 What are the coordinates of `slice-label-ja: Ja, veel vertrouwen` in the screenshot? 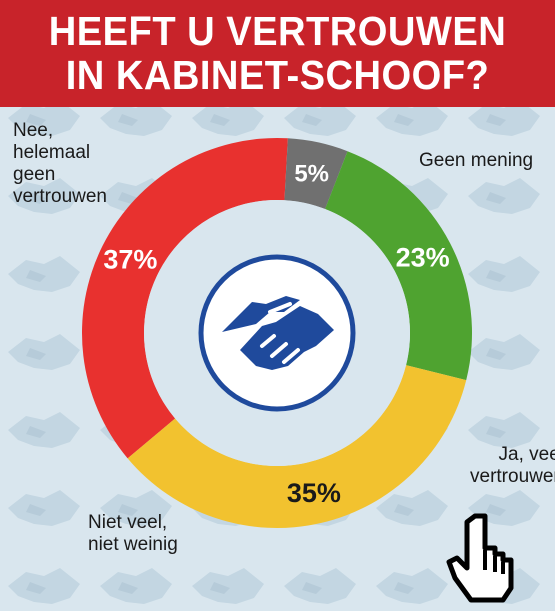 It's located at (512, 465).